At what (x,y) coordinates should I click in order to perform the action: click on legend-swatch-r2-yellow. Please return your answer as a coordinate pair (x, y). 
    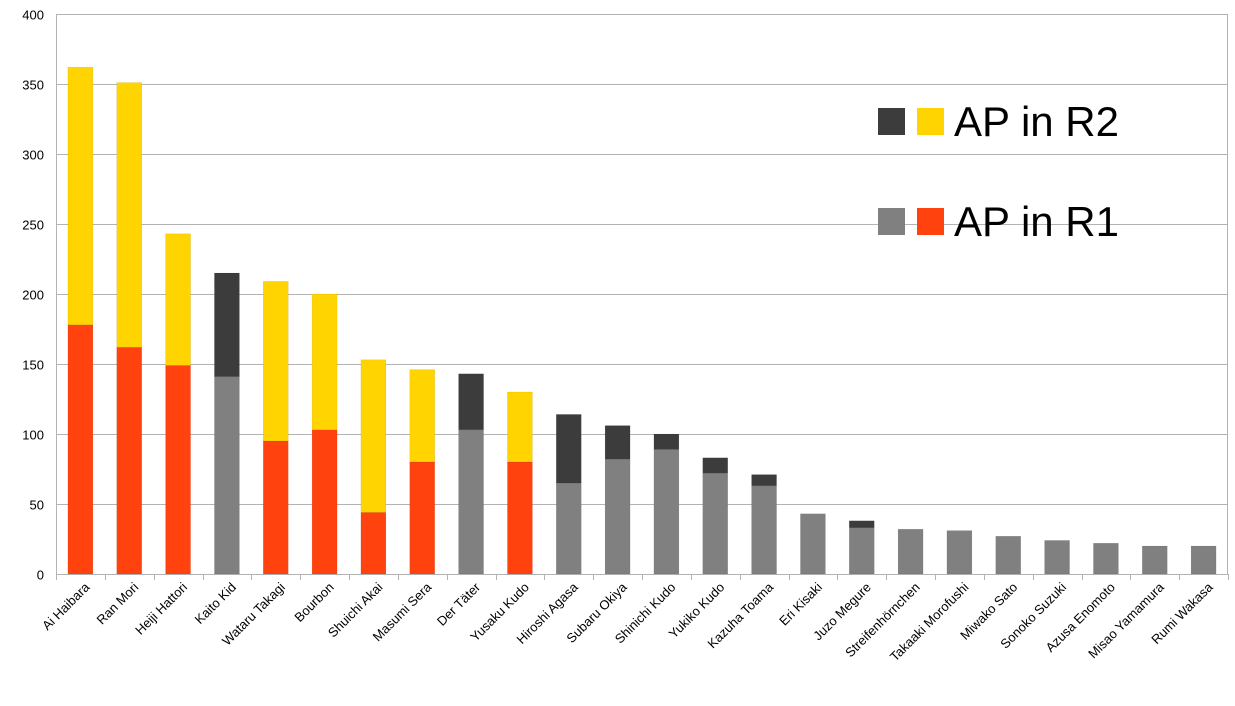
    Looking at the image, I should click on (930, 121).